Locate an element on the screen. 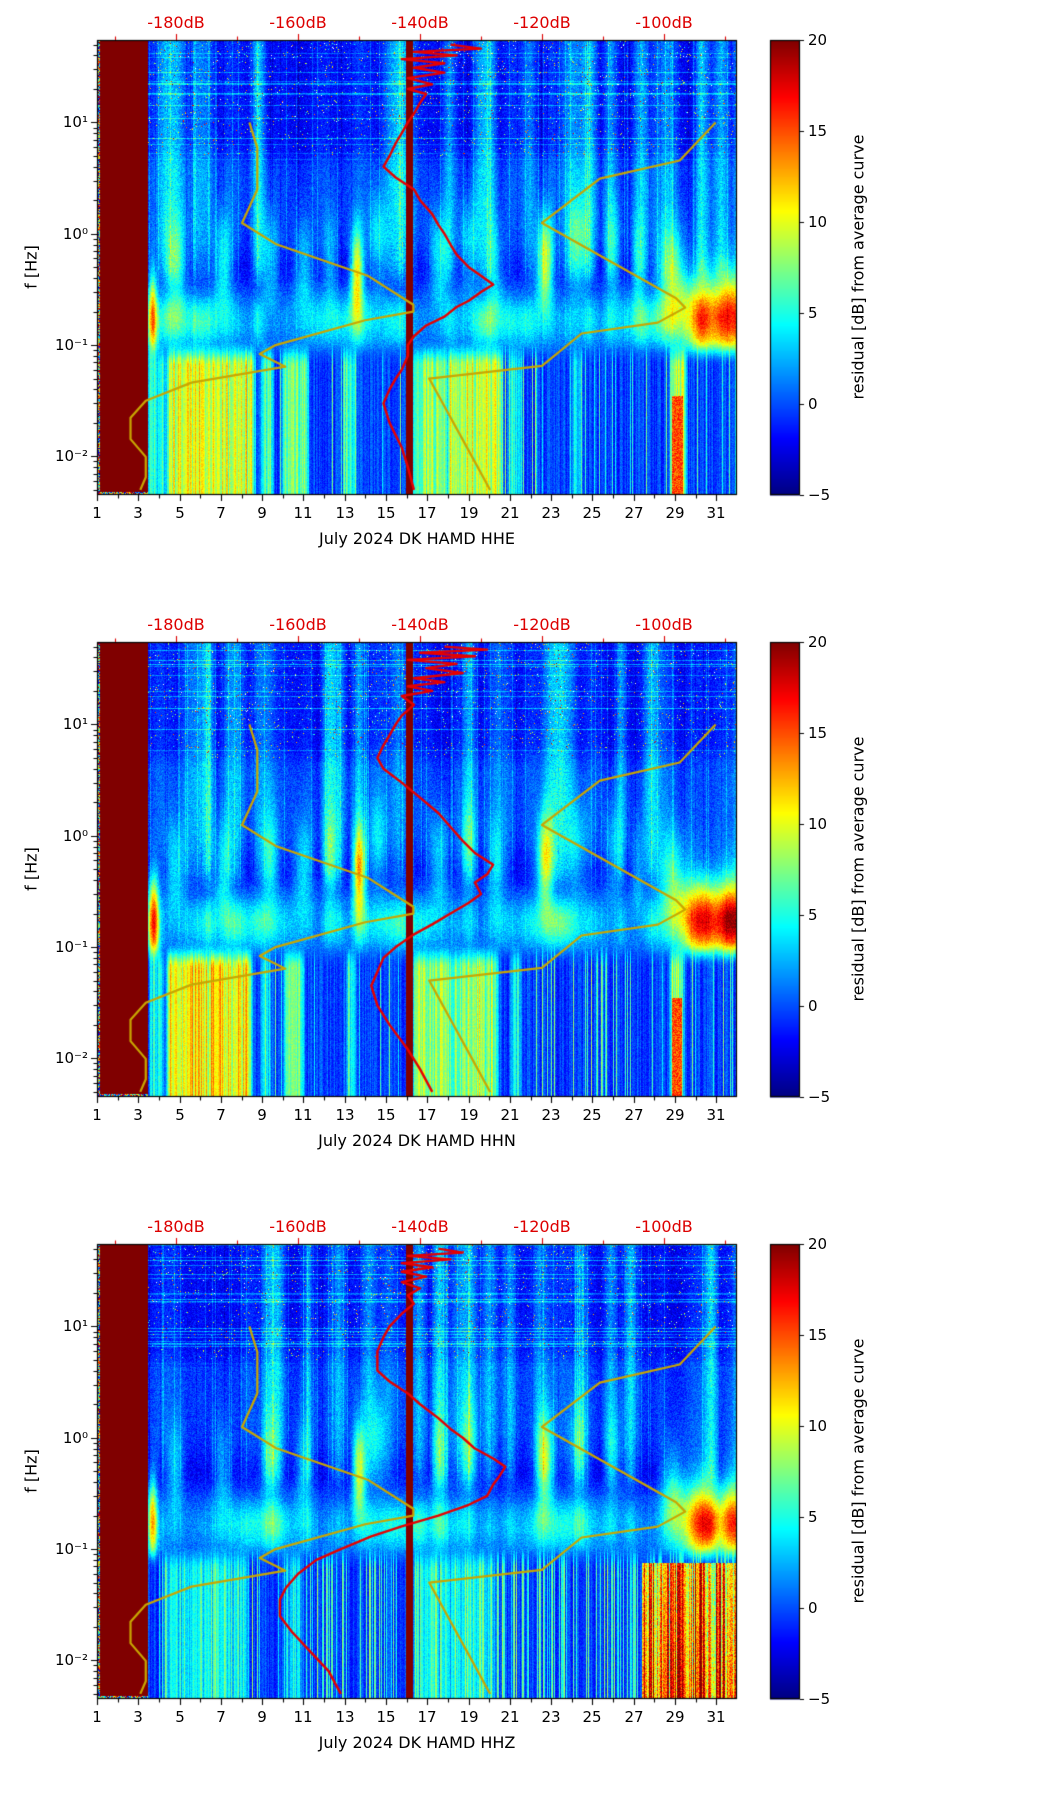  x-axis-title: July 2024 DK HAMD HHN is located at coordinates (417, 1140).